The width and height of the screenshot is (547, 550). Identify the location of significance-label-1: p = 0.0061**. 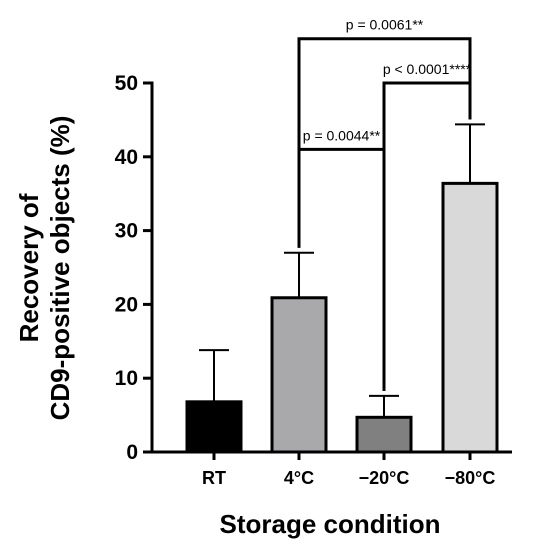
(385, 25).